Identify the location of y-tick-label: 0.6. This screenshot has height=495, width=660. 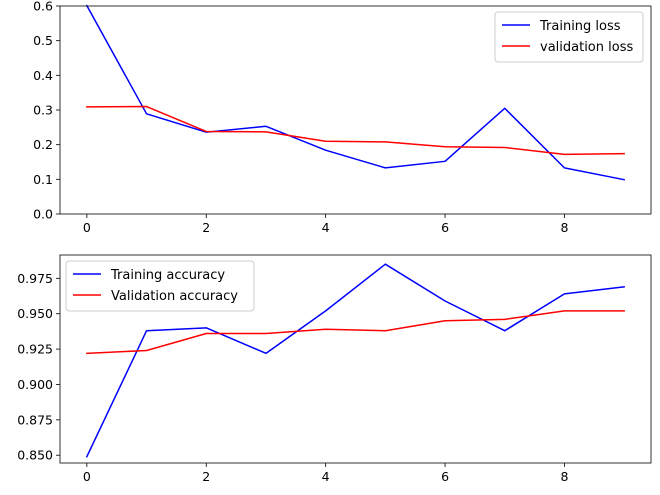
(43, 7).